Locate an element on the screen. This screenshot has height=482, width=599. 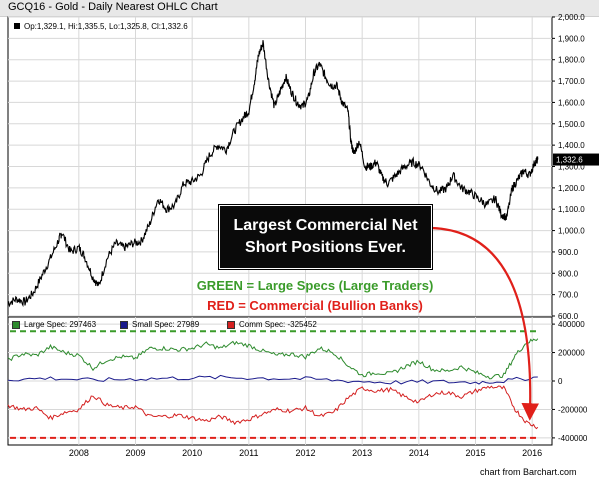
legend-large-spec: Large Spec: 297463 is located at coordinates (54, 324).